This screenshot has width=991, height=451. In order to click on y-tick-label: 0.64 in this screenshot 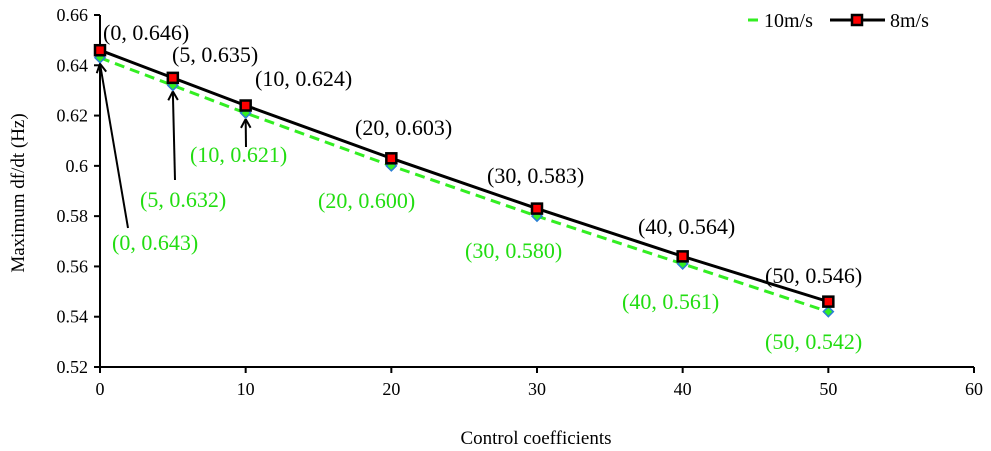, I will do `click(73, 65)`.